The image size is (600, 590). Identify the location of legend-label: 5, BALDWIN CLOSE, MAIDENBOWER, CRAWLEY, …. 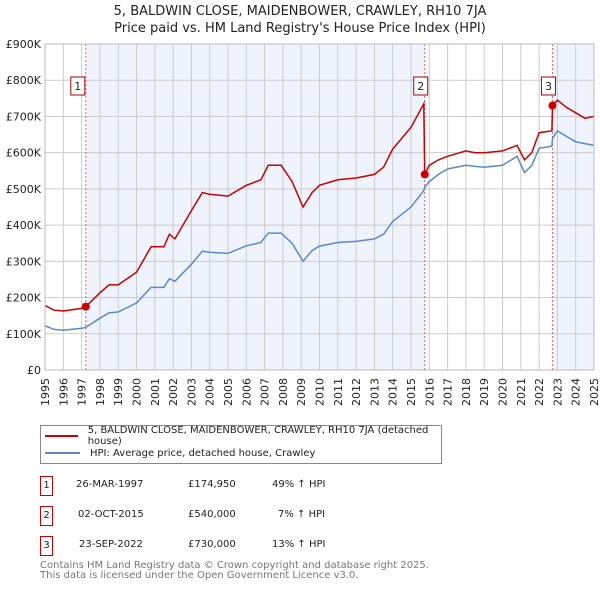
(258, 436).